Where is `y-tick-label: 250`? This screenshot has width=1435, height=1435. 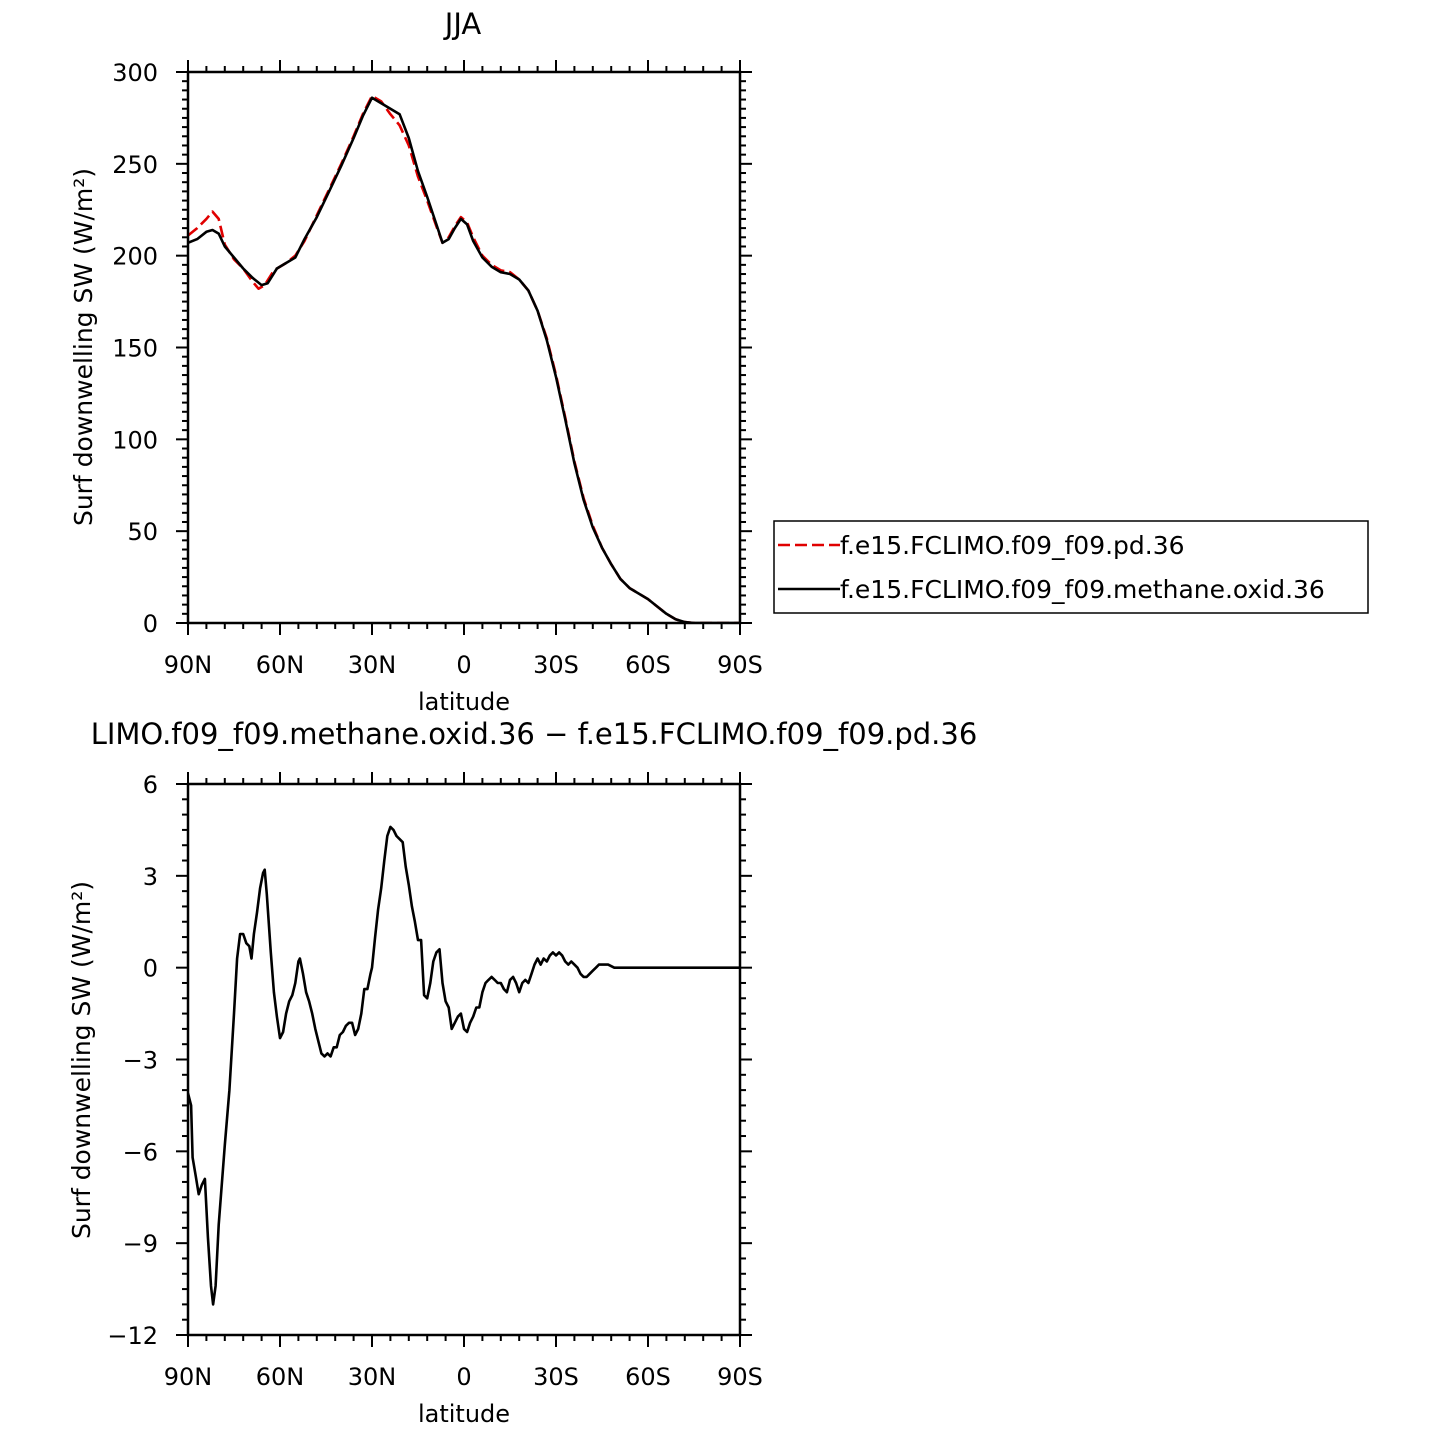
y-tick-label: 250 is located at coordinates (135, 165).